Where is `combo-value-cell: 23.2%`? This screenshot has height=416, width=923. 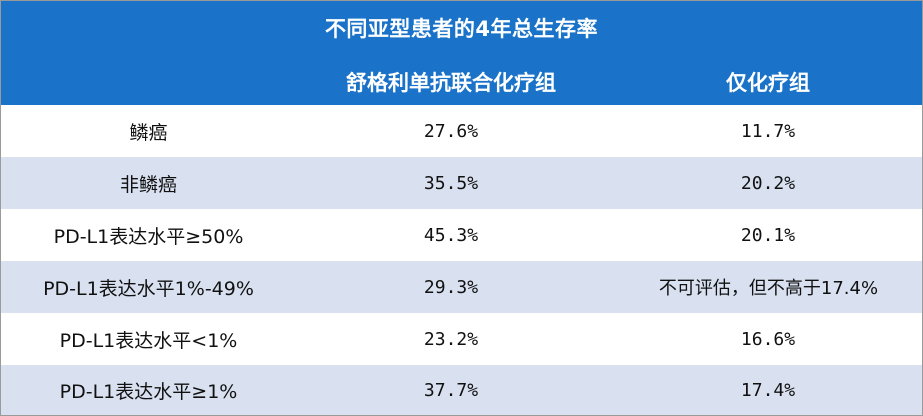
combo-value-cell: 23.2% is located at coordinates (451, 339).